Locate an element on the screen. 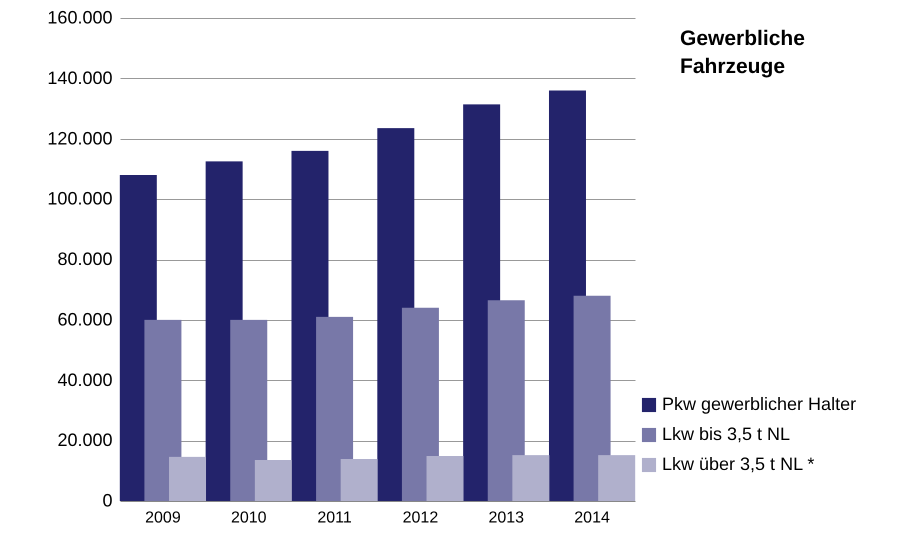 Image resolution: width=912 pixels, height=538 pixels. y-tick-label: 160.000 is located at coordinates (79, 18).